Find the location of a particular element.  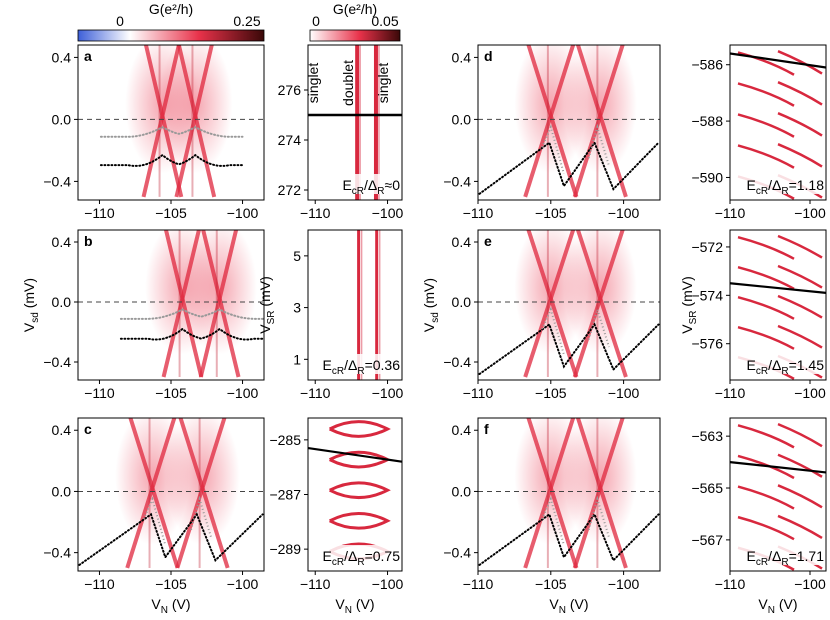

frame-b-right is located at coordinates (355, 305).